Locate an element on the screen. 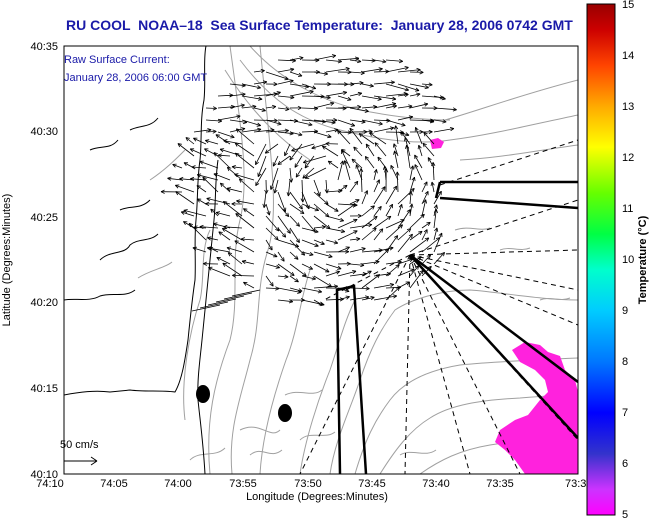  lon-tick-label: 73:35 is located at coordinates (500, 484).